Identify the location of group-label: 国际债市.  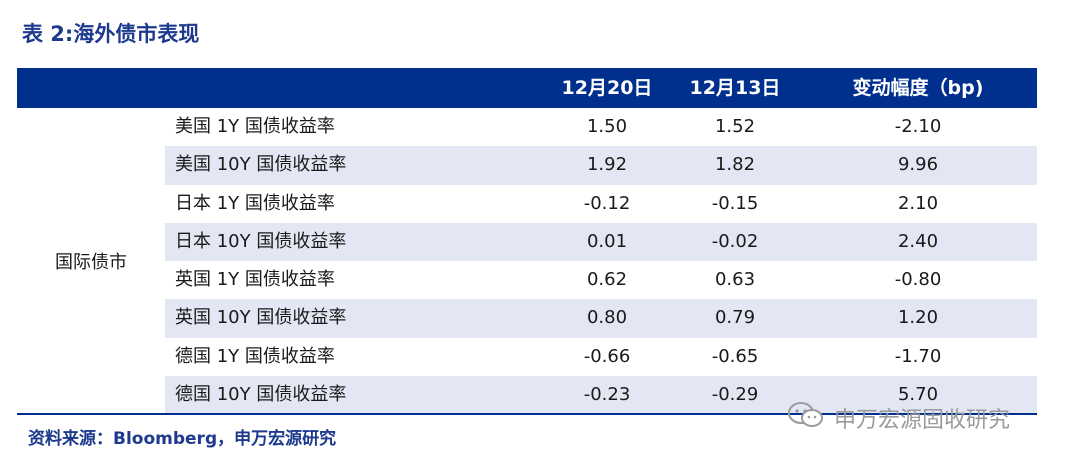
(91, 262).